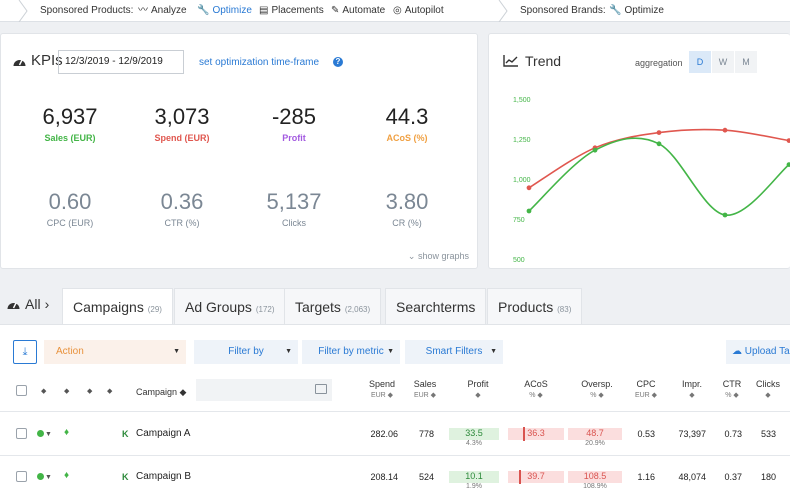 Image resolution: width=790 pixels, height=500 pixels. Describe the element at coordinates (758, 352) in the screenshot. I see `upload-button: ☁ Upload Ta` at that location.